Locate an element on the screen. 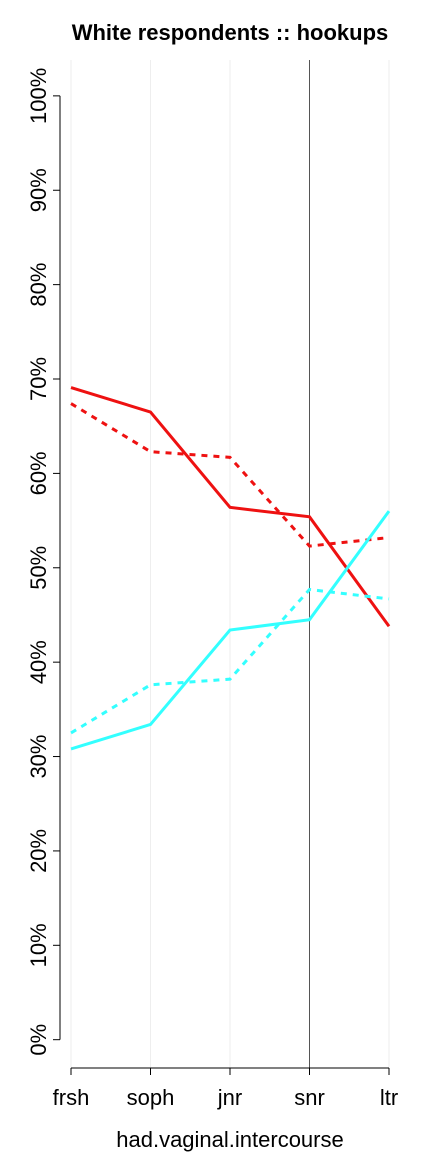 The width and height of the screenshot is (432, 1152). y-tick-label: 40% is located at coordinates (38, 662).